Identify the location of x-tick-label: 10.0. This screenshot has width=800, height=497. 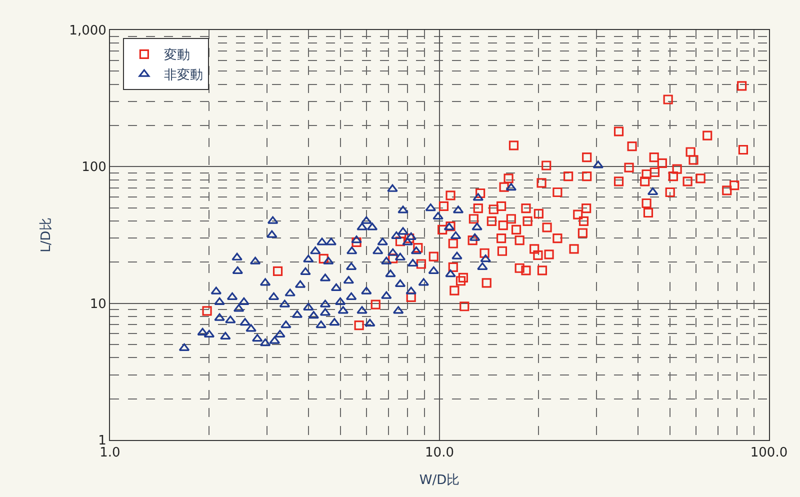
(439, 453).